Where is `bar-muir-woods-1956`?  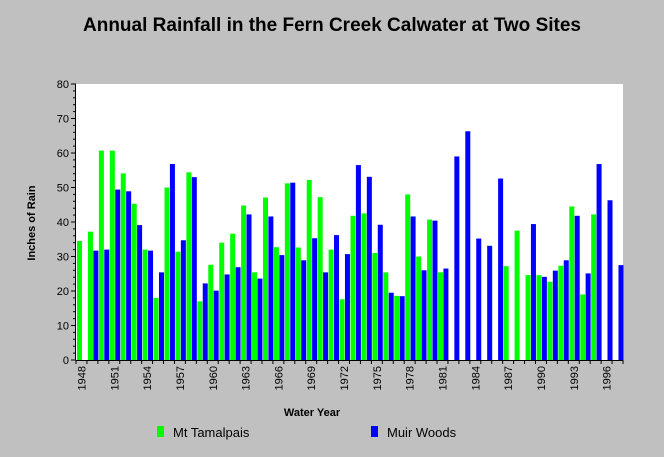
bar-muir-woods-1956 is located at coordinates (172, 262).